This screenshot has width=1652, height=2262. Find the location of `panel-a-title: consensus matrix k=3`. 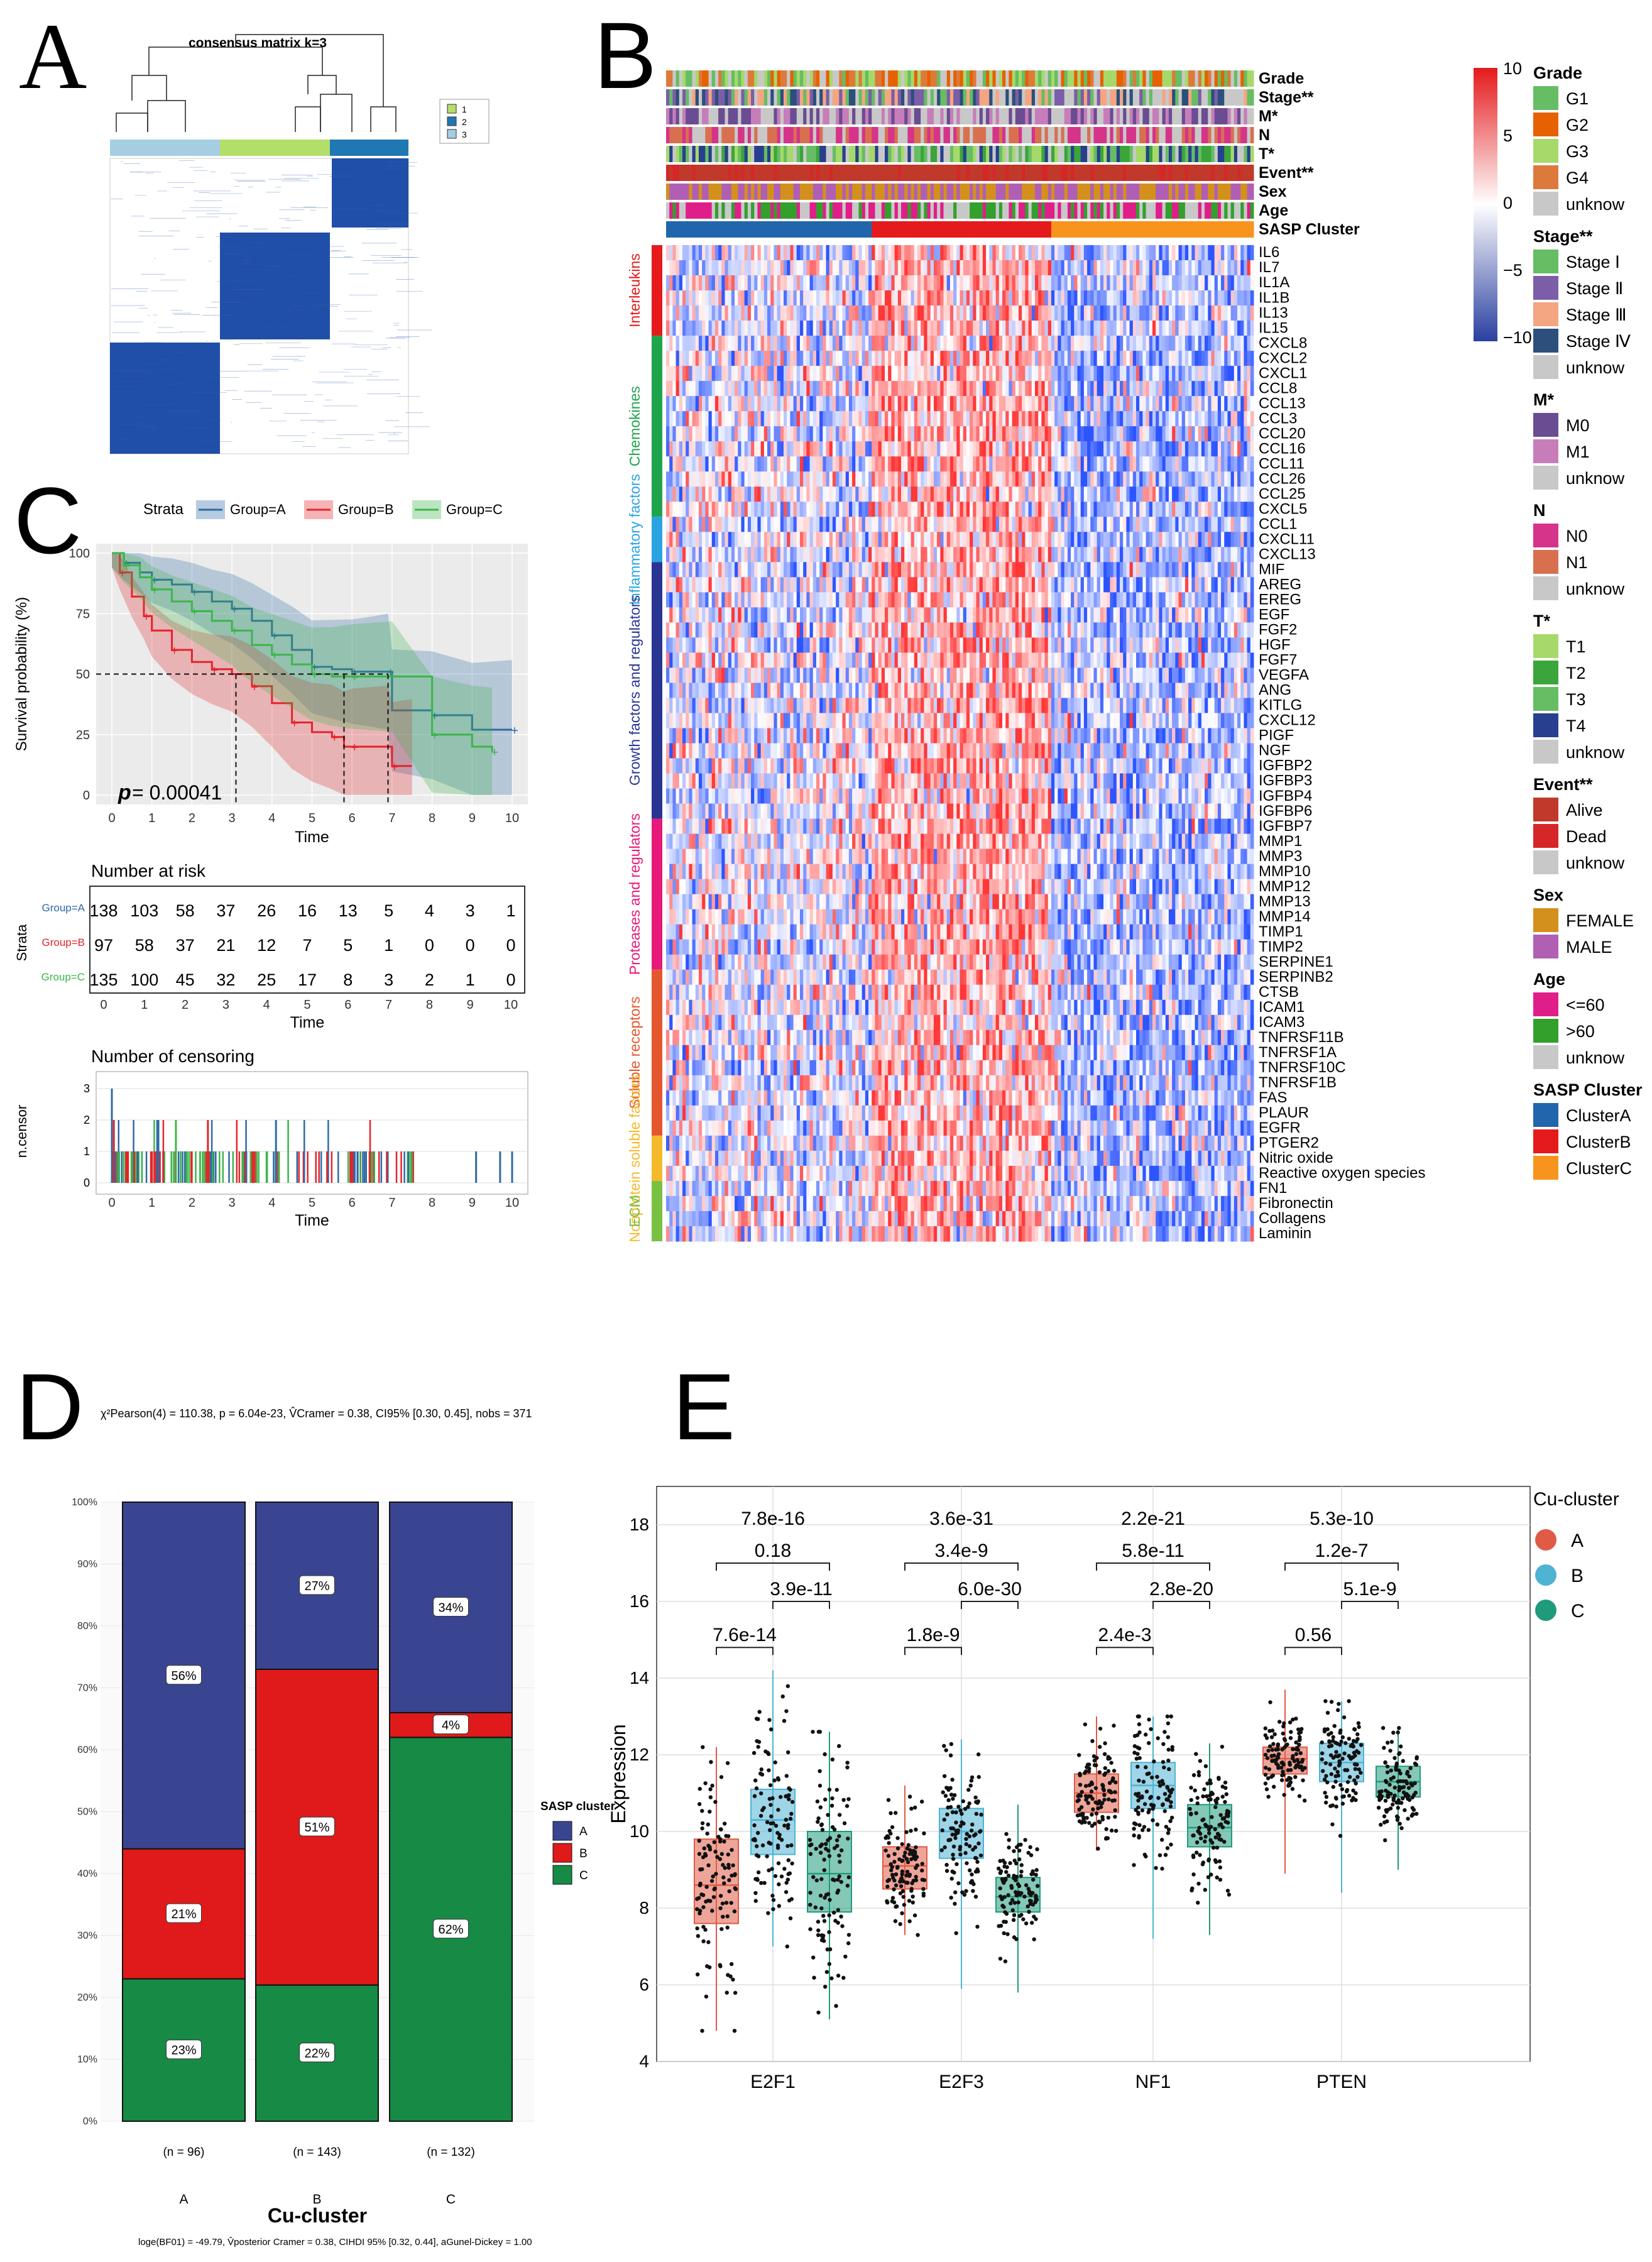

panel-a-title: consensus matrix k=3 is located at coordinates (258, 43).